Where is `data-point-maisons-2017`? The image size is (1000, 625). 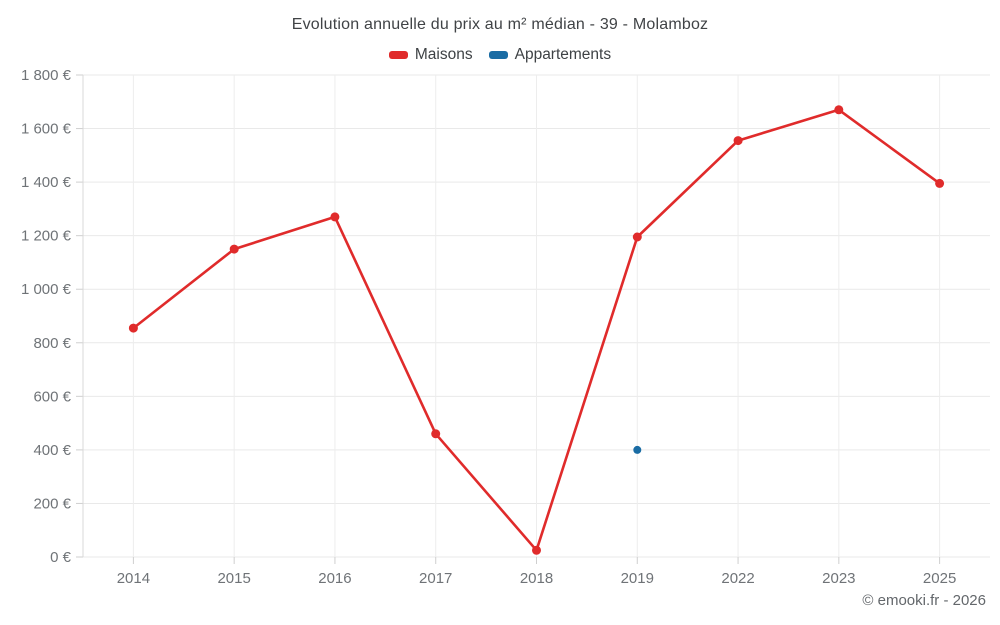 data-point-maisons-2017 is located at coordinates (436, 434).